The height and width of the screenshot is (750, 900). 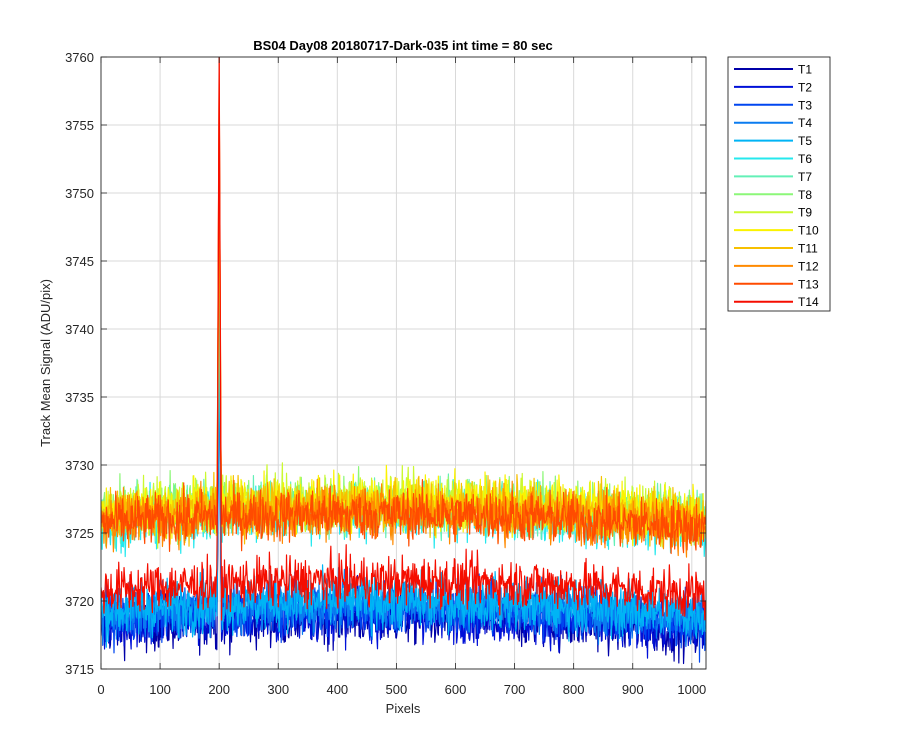 I want to click on x-tick-label: 600, so click(x=456, y=689).